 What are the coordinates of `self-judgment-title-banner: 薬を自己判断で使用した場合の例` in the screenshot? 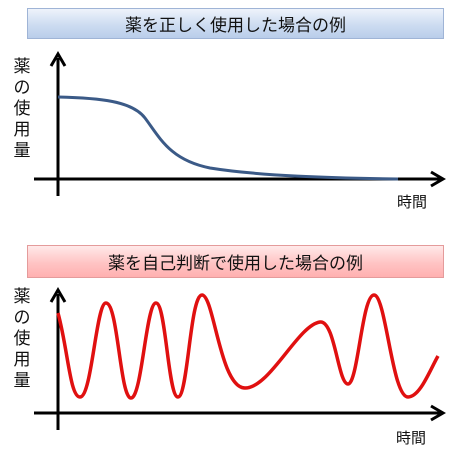 It's located at (235, 261).